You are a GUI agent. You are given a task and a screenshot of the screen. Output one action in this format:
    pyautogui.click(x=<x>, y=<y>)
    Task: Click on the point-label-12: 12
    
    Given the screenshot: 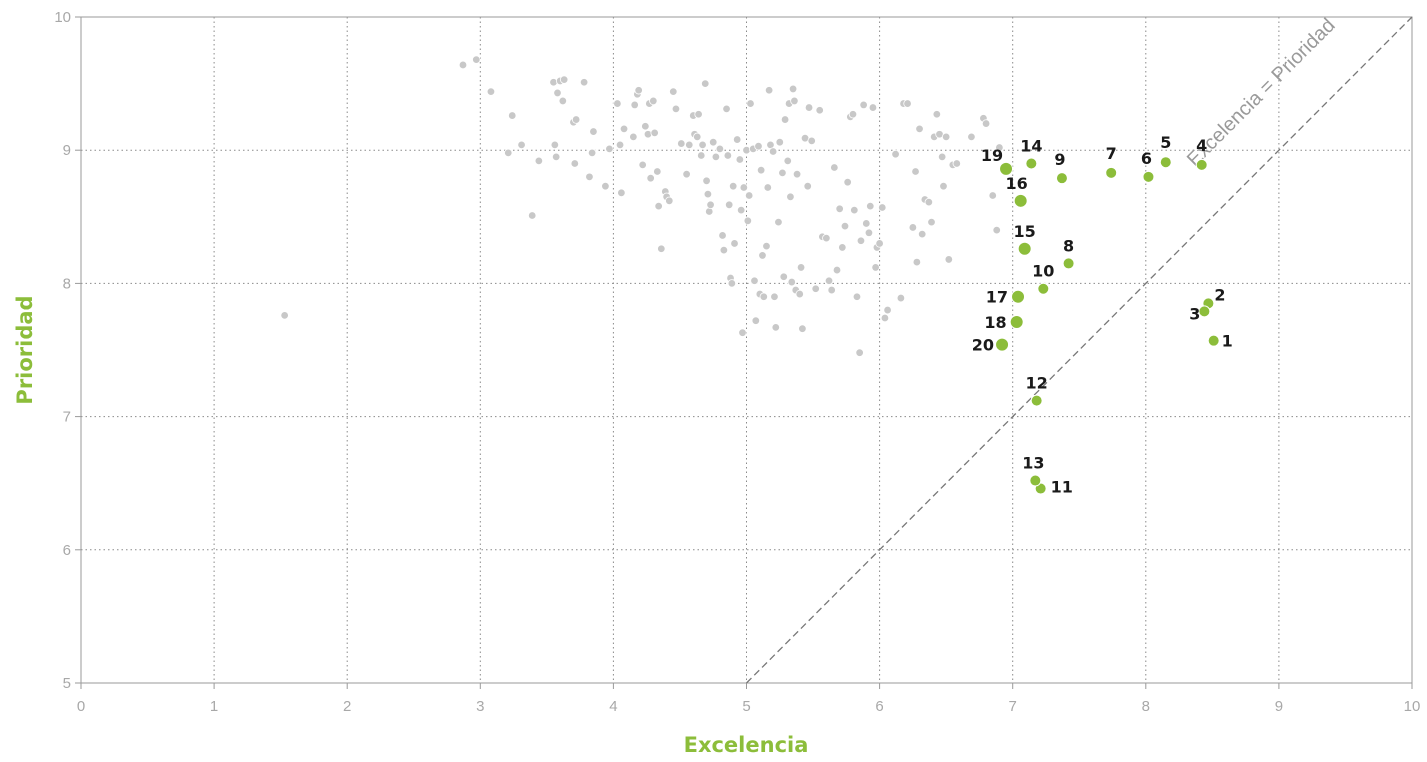 What is the action you would take?
    pyautogui.click(x=1037, y=383)
    